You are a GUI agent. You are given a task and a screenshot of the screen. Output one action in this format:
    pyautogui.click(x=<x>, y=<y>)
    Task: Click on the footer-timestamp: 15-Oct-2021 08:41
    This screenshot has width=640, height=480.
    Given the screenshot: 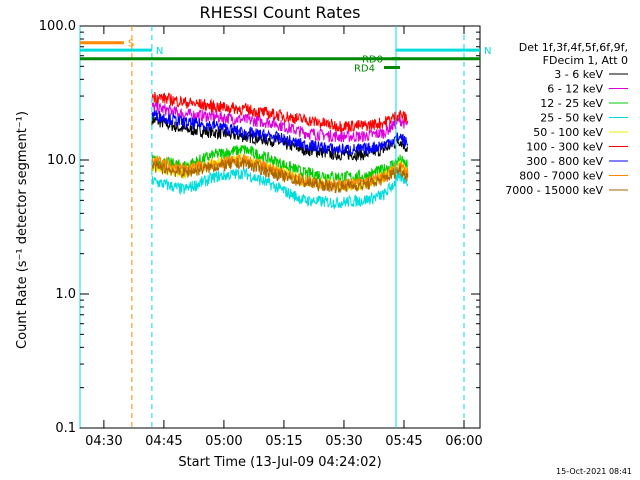 What is the action you would take?
    pyautogui.click(x=594, y=471)
    